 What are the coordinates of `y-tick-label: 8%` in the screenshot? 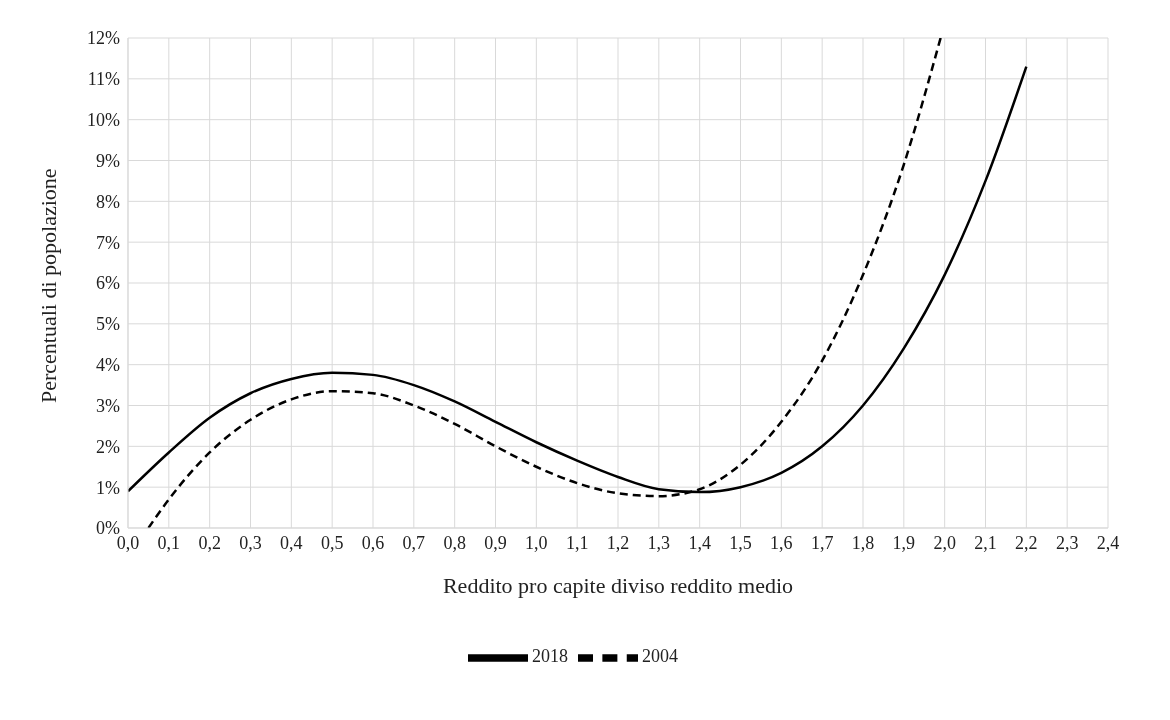 It's located at (108, 201).